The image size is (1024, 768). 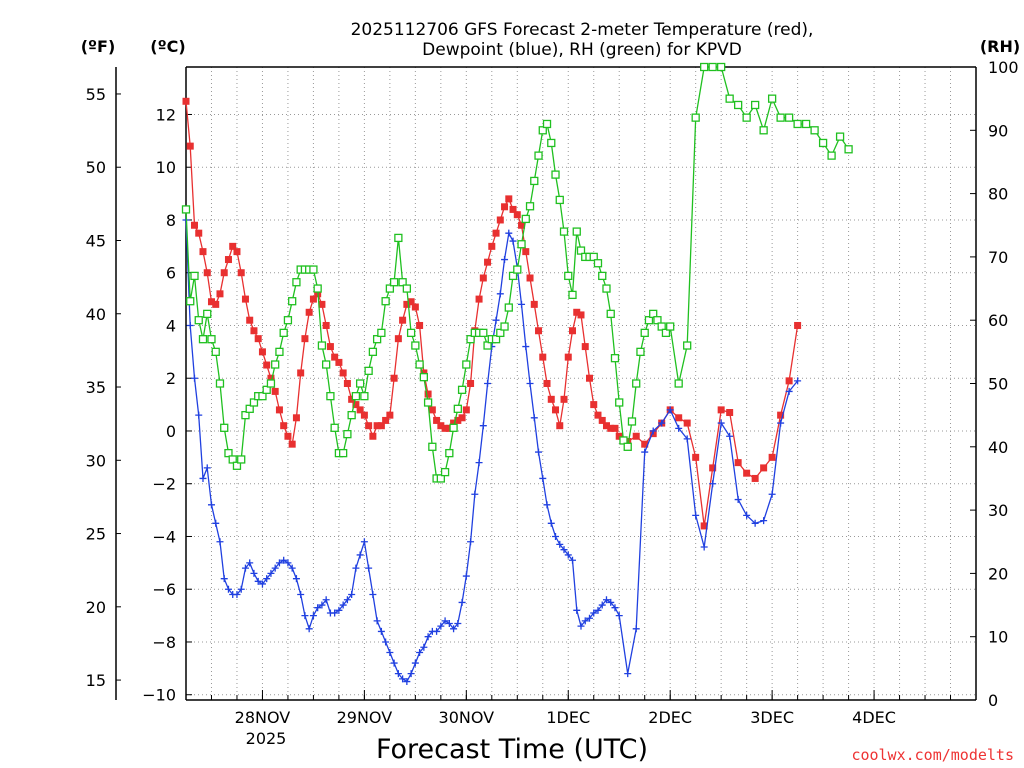 What do you see at coordinates (512, 749) in the screenshot?
I see `x-axis-label: Forecast Time (UTC)` at bounding box center [512, 749].